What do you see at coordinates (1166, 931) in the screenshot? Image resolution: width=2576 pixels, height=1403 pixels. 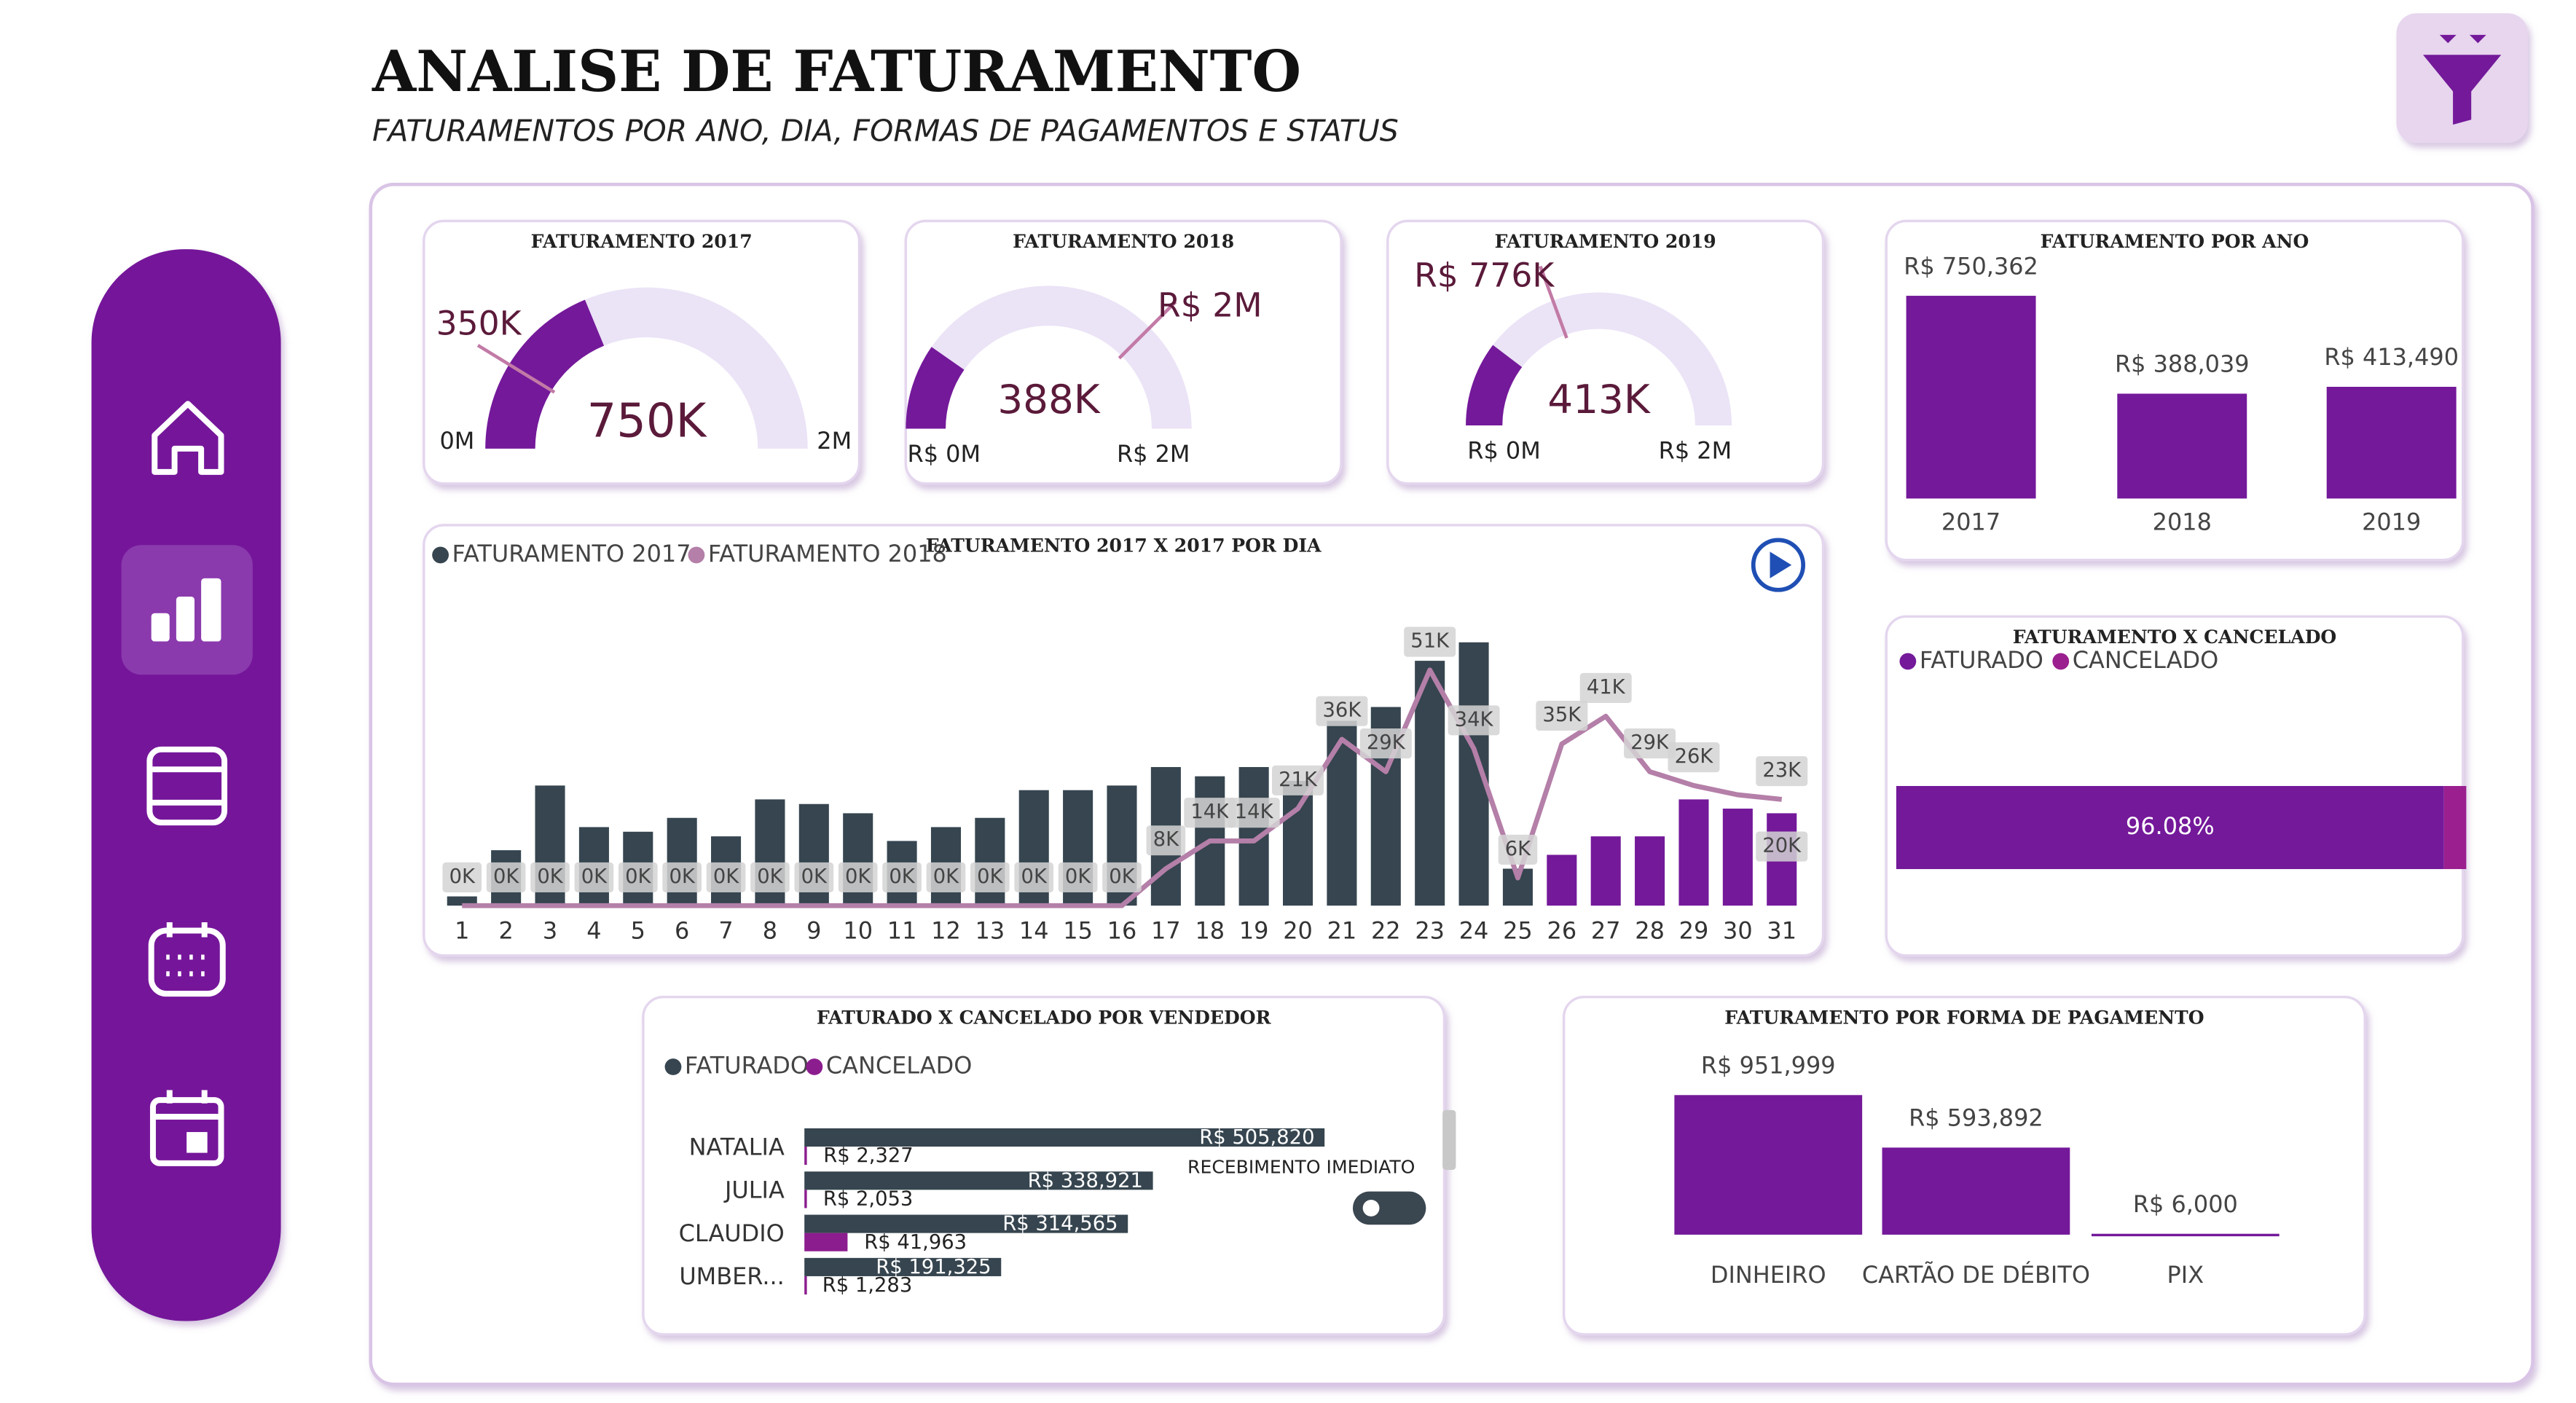 I see `x-tick-label: 17` at bounding box center [1166, 931].